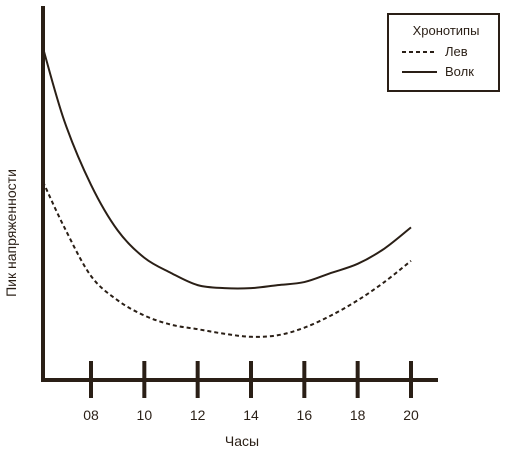 Image resolution: width=516 pixels, height=452 pixels. I want to click on x-tick-label-18: 18, so click(358, 415).